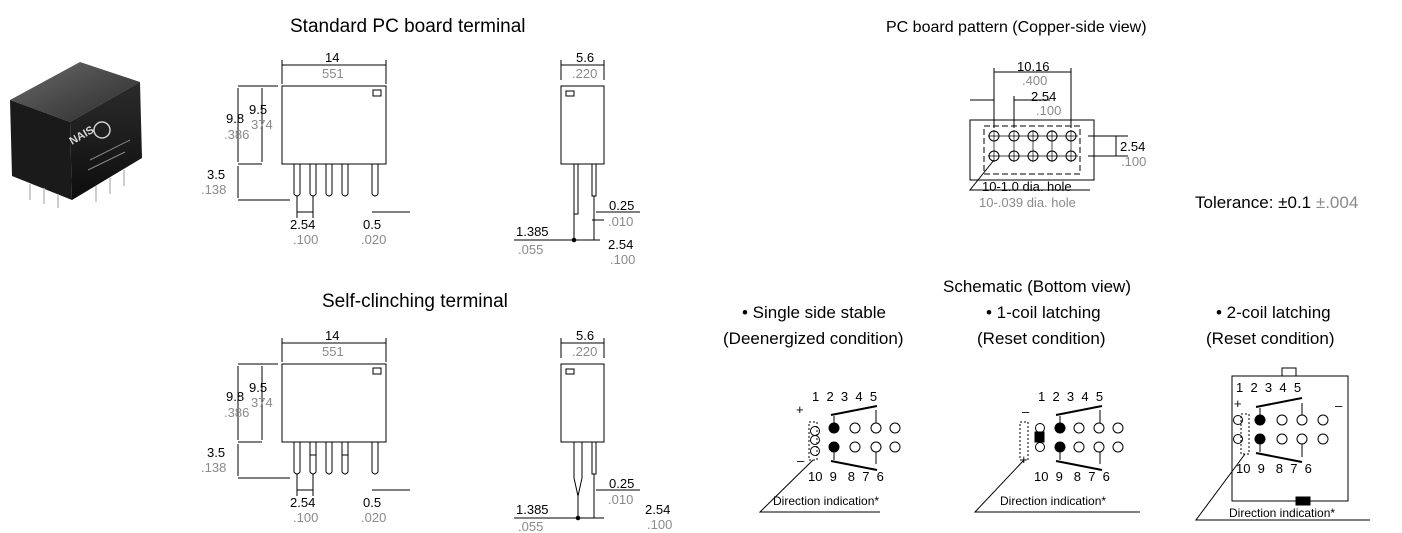  I want to click on std-sideoff-mm: 1.385, so click(532, 231).